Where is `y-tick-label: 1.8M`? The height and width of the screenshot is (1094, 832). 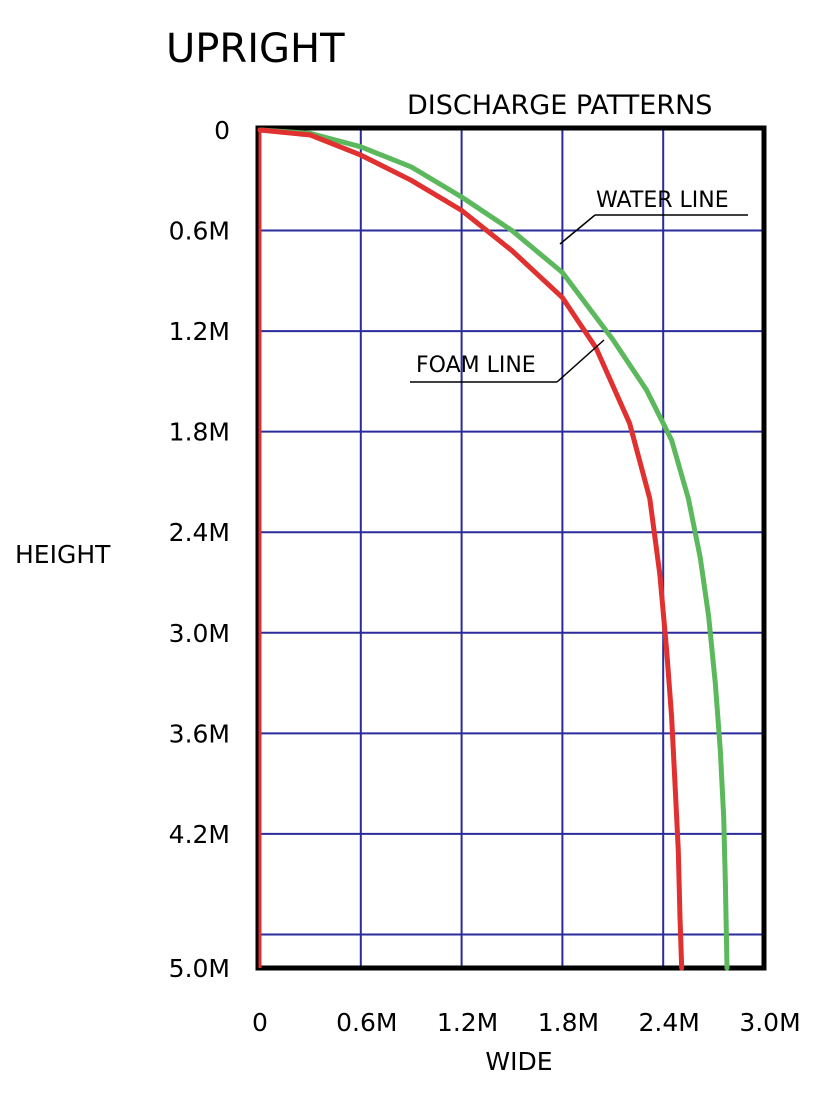 y-tick-label: 1.8M is located at coordinates (199, 432).